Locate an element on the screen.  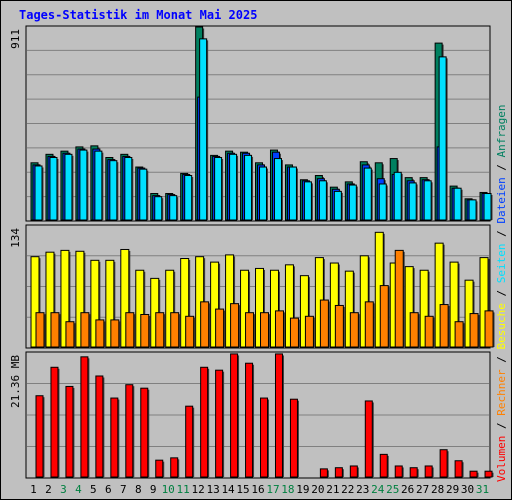
x-tick-label: 21 is located at coordinates (332, 489).